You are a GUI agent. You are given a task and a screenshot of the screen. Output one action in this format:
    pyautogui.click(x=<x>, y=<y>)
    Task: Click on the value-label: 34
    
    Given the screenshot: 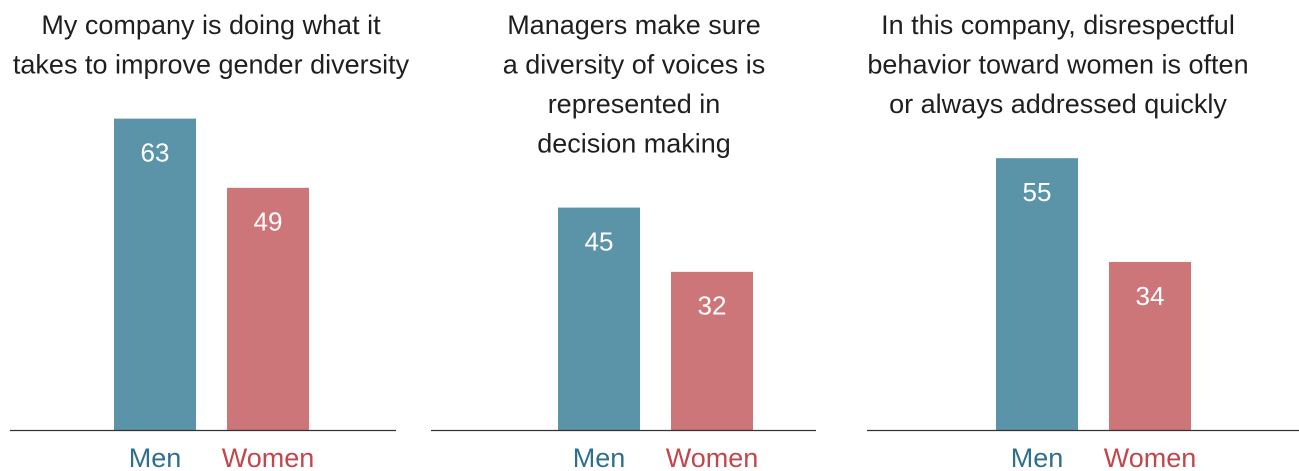 What is the action you would take?
    pyautogui.click(x=1150, y=296)
    